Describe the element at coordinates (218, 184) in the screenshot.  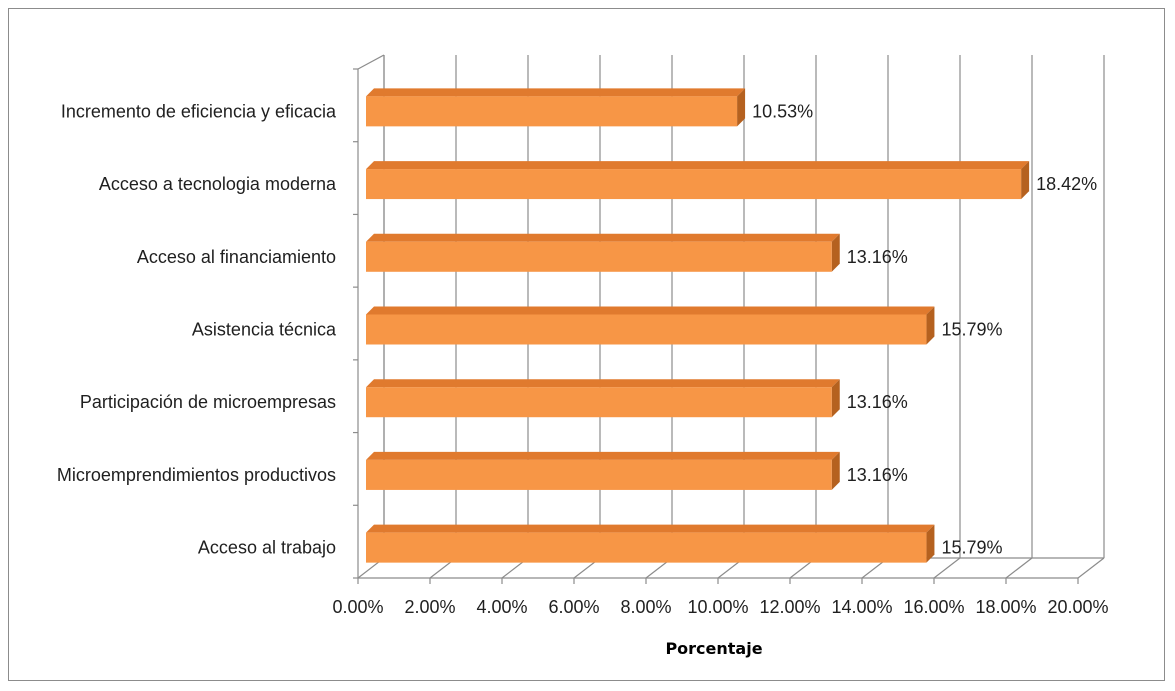
I see `category-label: Acceso a tecnologia moderna` at that location.